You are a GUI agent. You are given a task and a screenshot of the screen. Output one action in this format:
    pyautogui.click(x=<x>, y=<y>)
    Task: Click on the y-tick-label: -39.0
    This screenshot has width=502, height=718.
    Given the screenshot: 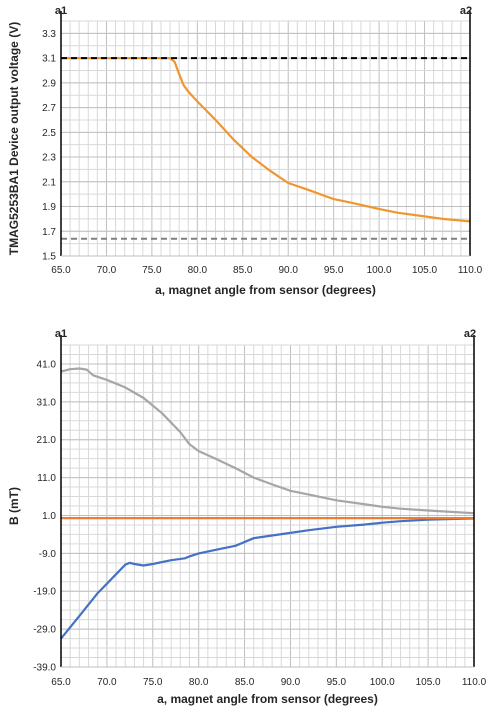 What is the action you would take?
    pyautogui.click(x=44, y=668)
    